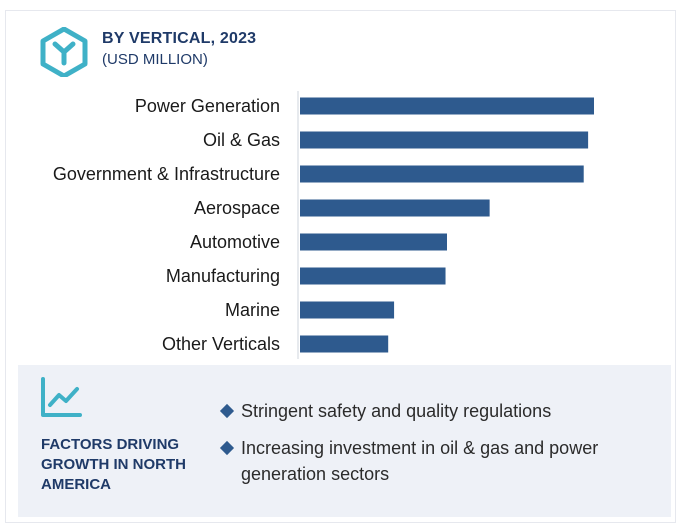  What do you see at coordinates (235, 242) in the screenshot?
I see `category-label: Automotive` at bounding box center [235, 242].